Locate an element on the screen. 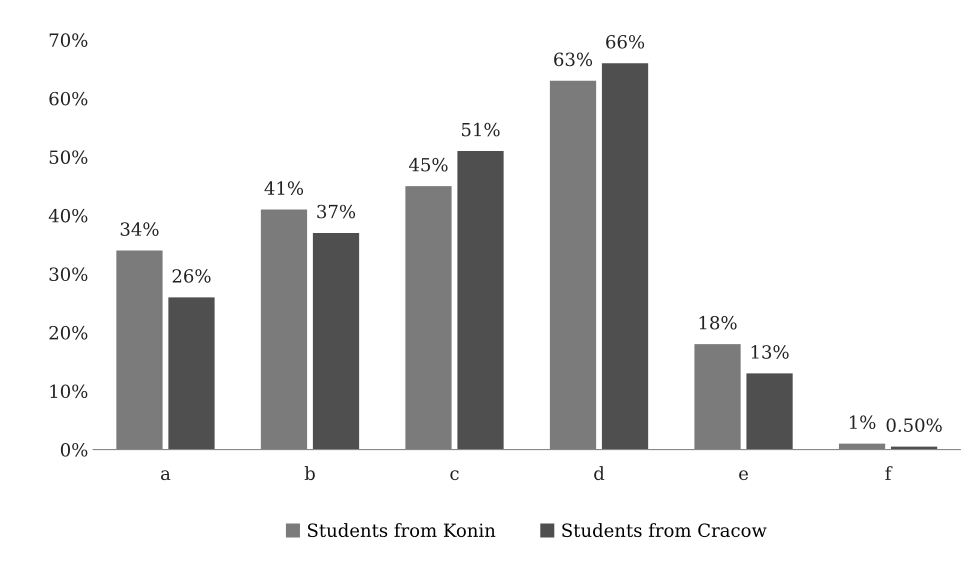  data-label: 13% is located at coordinates (770, 352).